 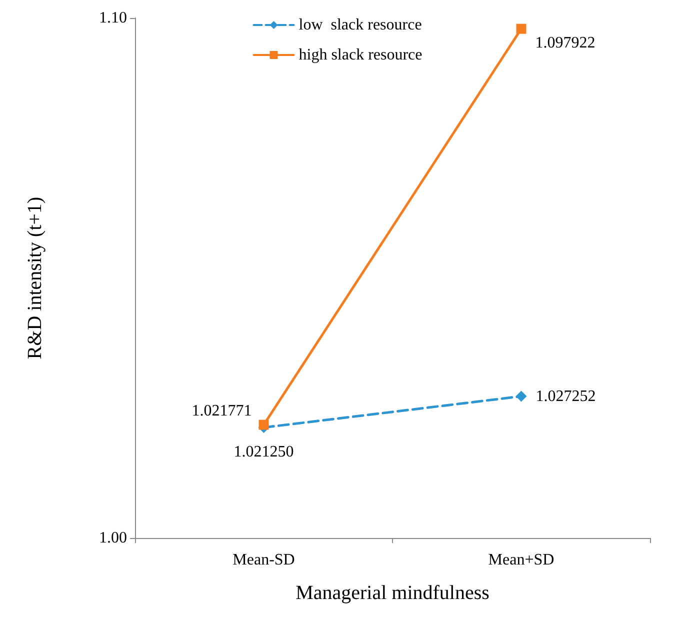 I want to click on legend-label: low slack resource, so click(x=360, y=25).